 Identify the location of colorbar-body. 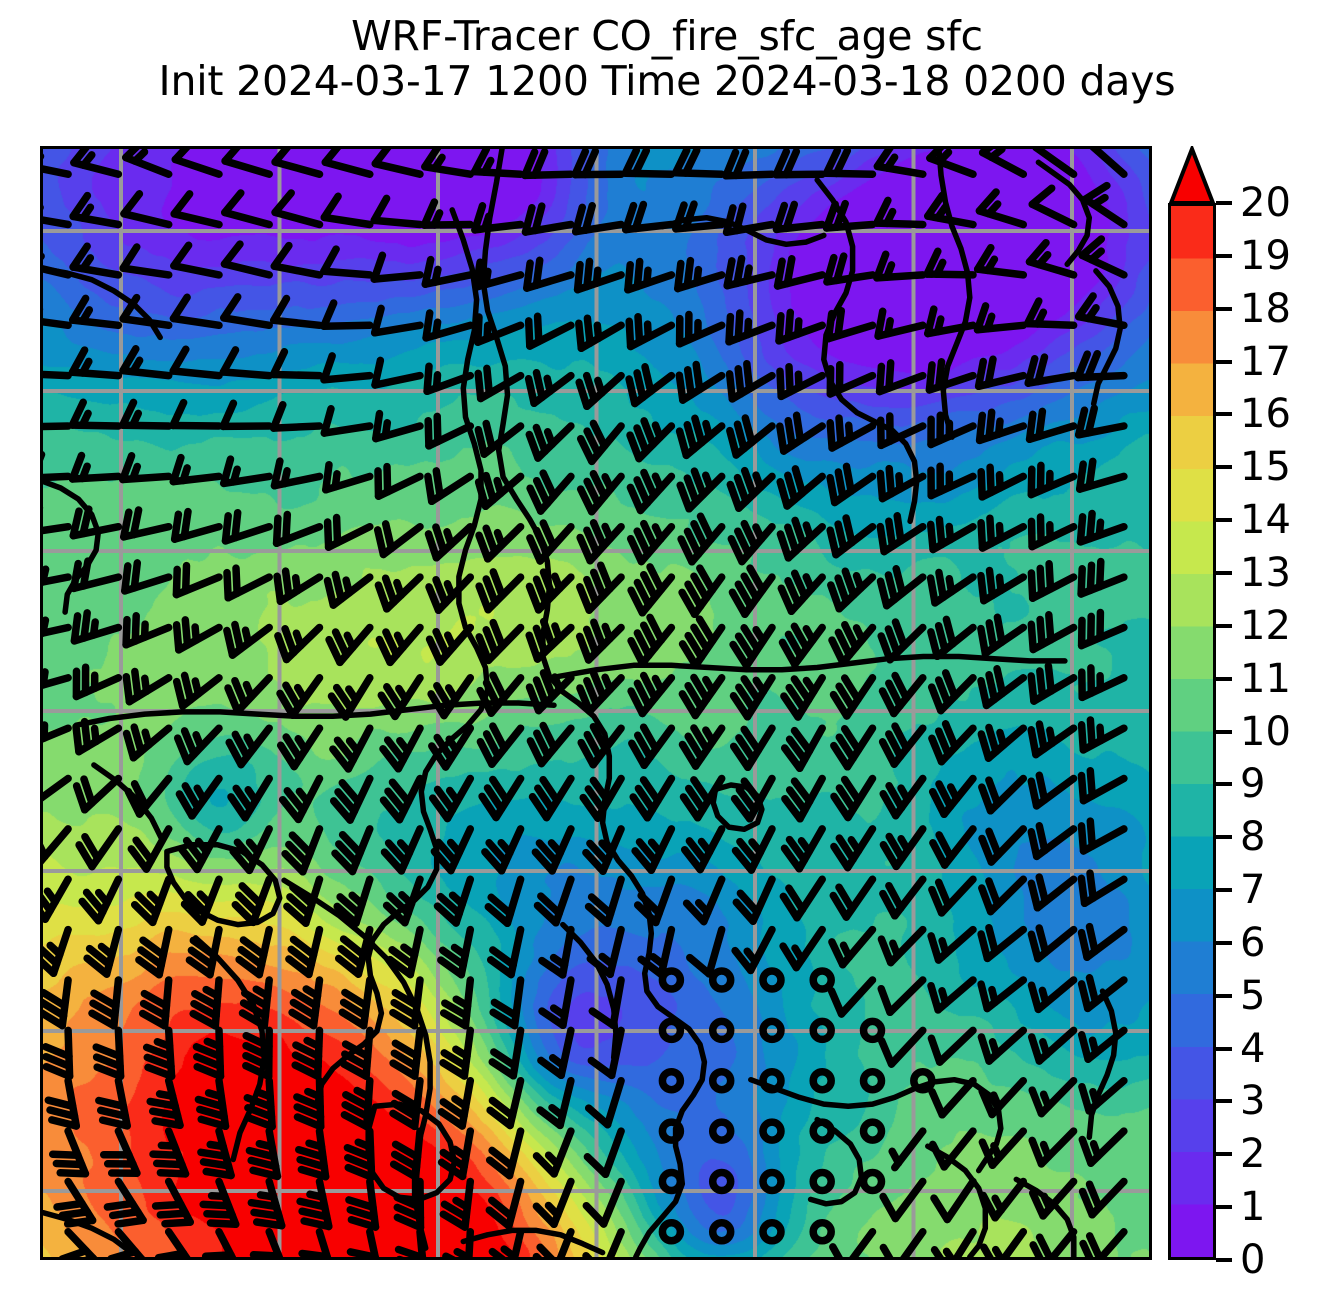
(1192, 731).